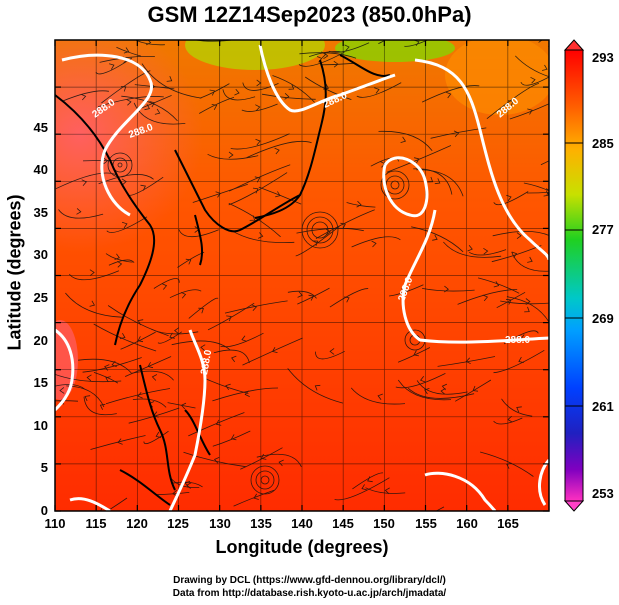  Describe the element at coordinates (220, 523) in the screenshot. I see `x-tick-label: 130` at that location.